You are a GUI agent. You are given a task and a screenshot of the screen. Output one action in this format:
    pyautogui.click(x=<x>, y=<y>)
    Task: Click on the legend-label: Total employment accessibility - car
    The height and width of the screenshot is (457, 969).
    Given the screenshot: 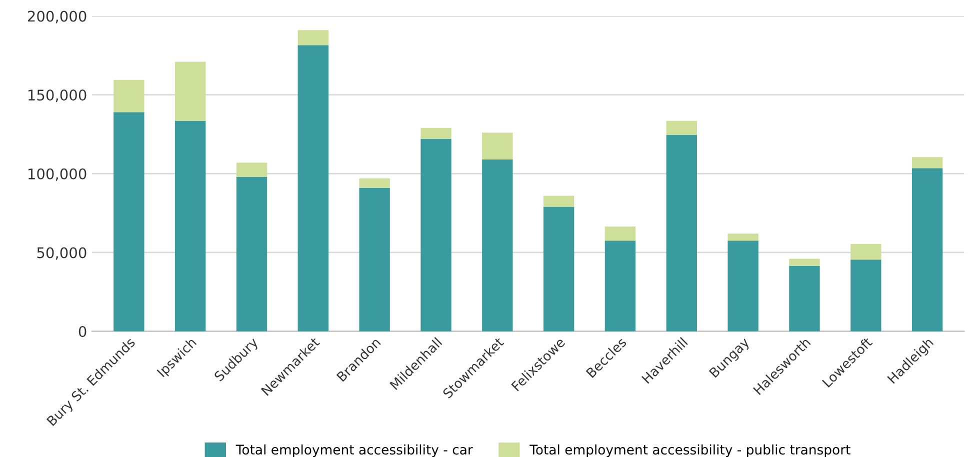 What is the action you would take?
    pyautogui.click(x=354, y=450)
    